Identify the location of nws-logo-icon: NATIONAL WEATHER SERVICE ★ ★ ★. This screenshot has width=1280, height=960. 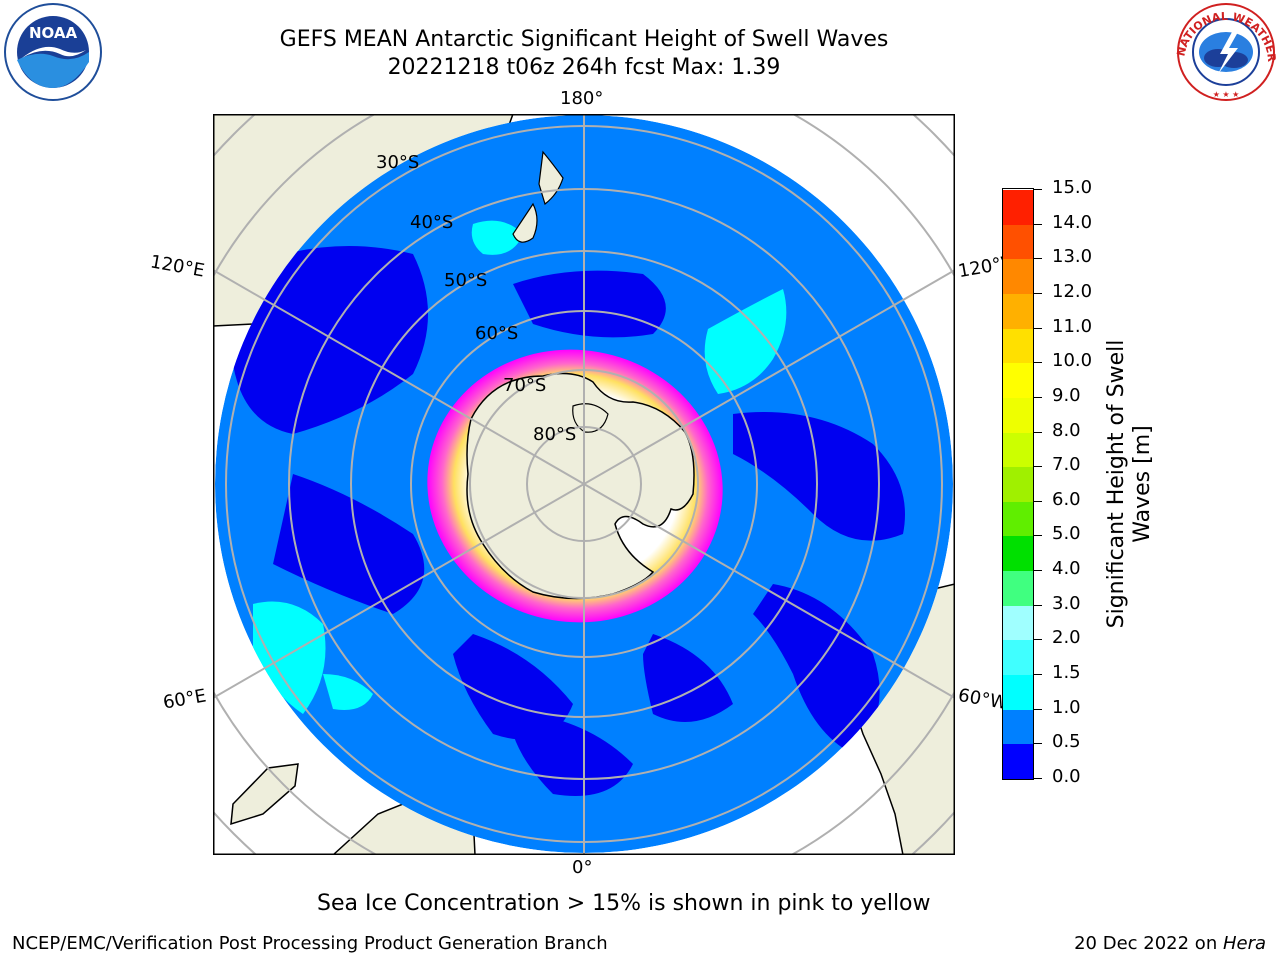
(1226, 51).